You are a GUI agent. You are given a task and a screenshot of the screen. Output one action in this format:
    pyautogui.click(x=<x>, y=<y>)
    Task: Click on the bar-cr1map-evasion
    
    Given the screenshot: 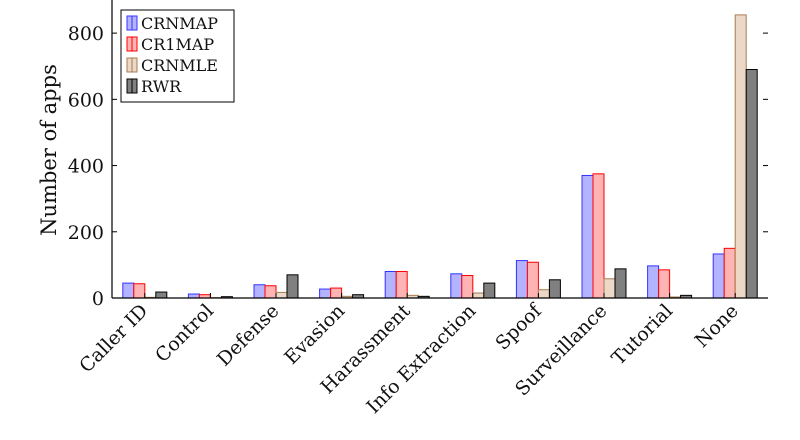 What is the action you would take?
    pyautogui.click(x=336, y=293)
    